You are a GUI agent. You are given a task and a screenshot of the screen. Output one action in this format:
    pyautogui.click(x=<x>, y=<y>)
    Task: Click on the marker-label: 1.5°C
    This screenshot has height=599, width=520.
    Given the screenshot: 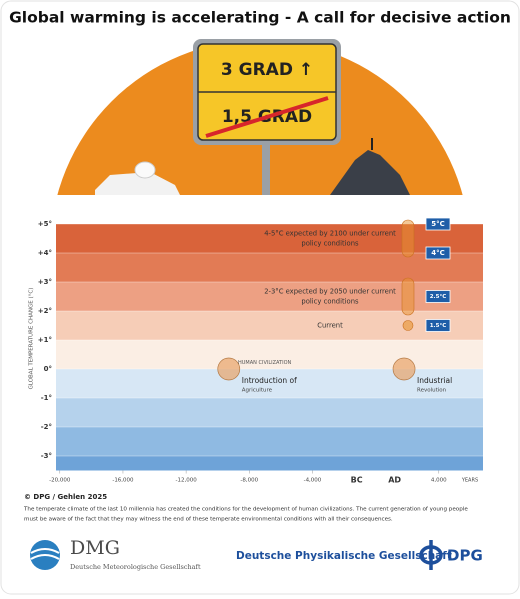 What is the action you would take?
    pyautogui.click(x=438, y=326)
    